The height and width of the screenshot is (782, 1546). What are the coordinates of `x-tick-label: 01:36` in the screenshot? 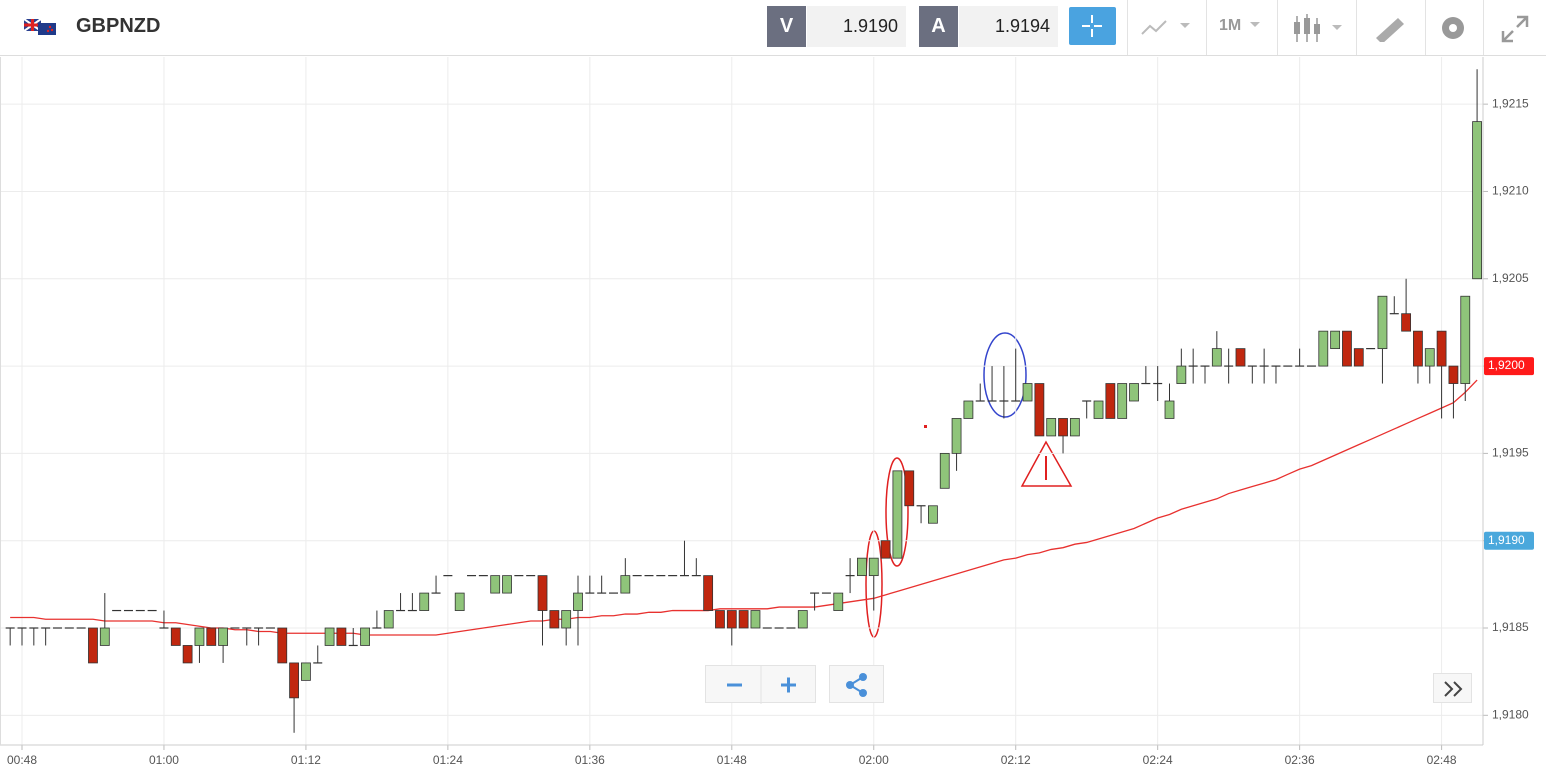 It's located at (590, 760).